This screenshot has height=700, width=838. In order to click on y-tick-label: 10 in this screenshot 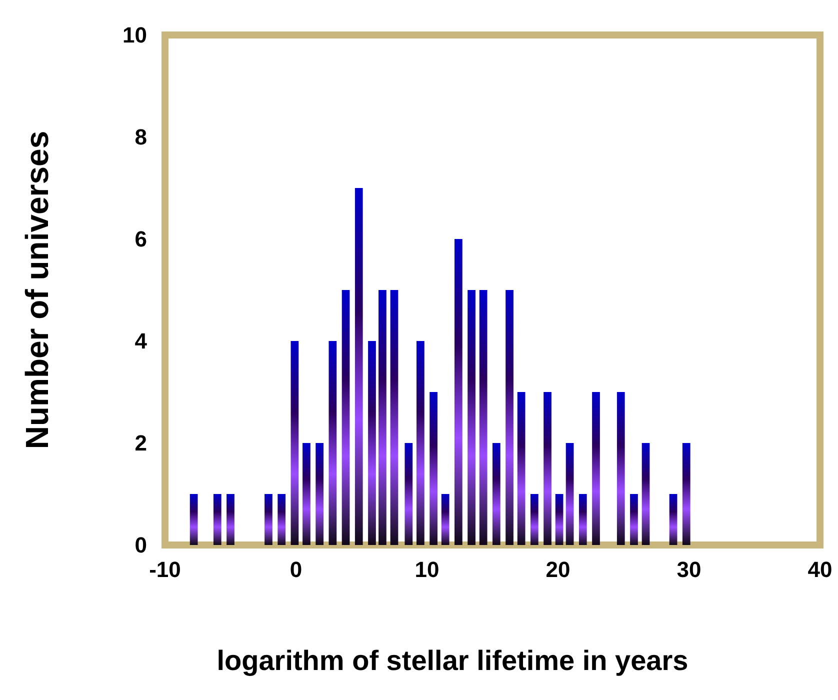, I will do `click(134, 35)`.